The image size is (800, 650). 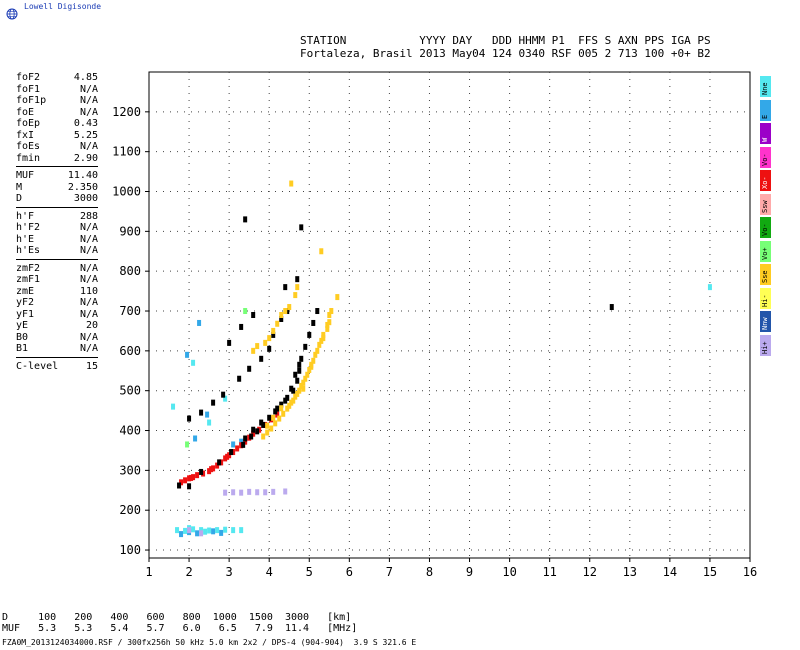 I want to click on polarization-legend: Nne E W Vo- Xo- Ssw Vo- Vo+ Sse Hi- Nnw Hi+, so click(x=766, y=217).